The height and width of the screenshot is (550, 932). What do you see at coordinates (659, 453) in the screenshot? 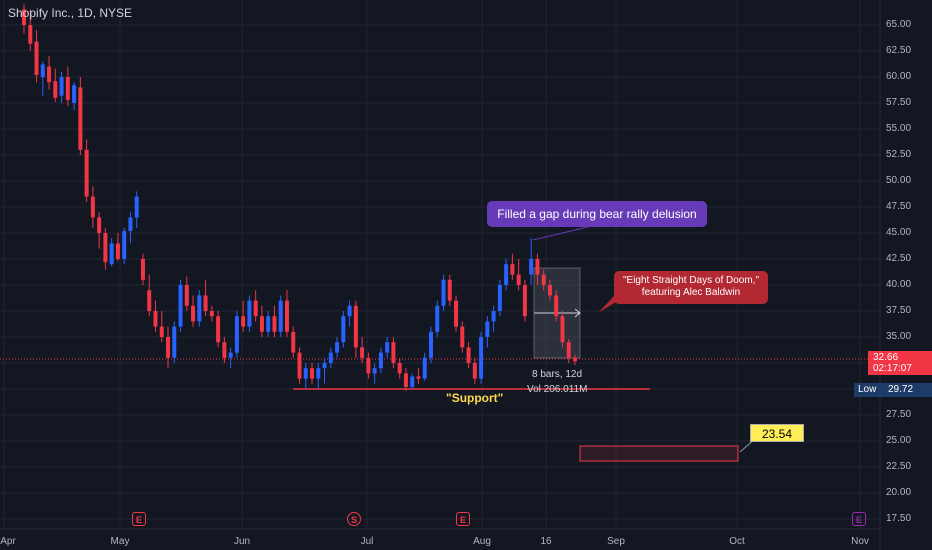
I see `target-zone-rect` at bounding box center [659, 453].